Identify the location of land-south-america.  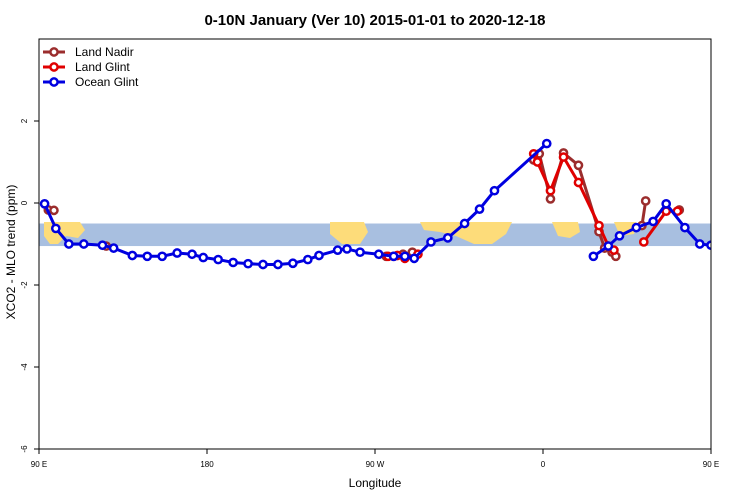
(349, 233).